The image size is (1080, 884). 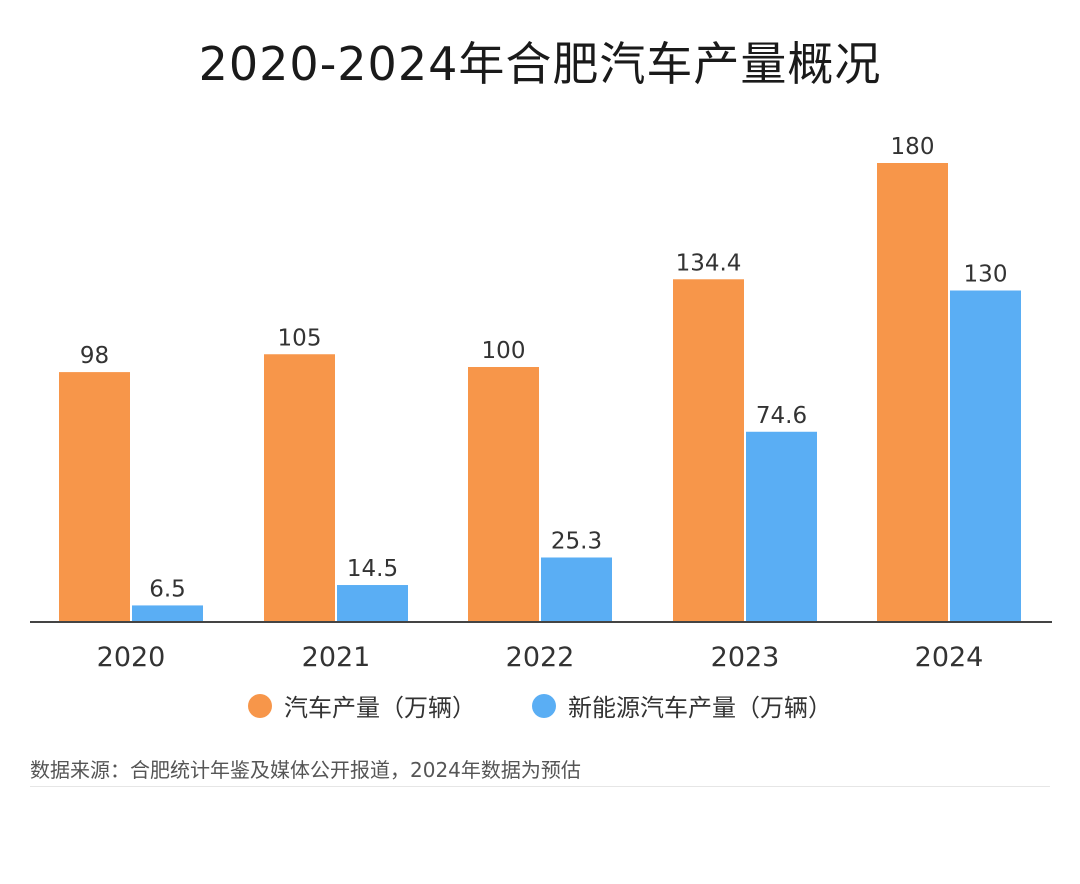 I want to click on x-tick-label-2024: 2024, so click(x=949, y=657).